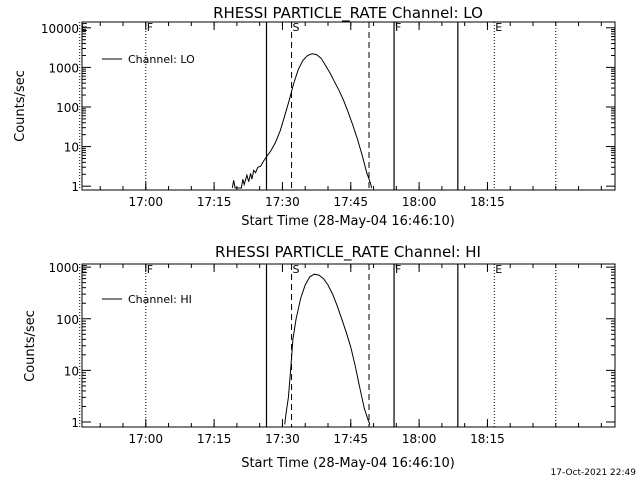 The height and width of the screenshot is (480, 640). What do you see at coordinates (348, 252) in the screenshot?
I see `chart-title: RHESSI PARTICLE_RATE Channel: HI` at bounding box center [348, 252].